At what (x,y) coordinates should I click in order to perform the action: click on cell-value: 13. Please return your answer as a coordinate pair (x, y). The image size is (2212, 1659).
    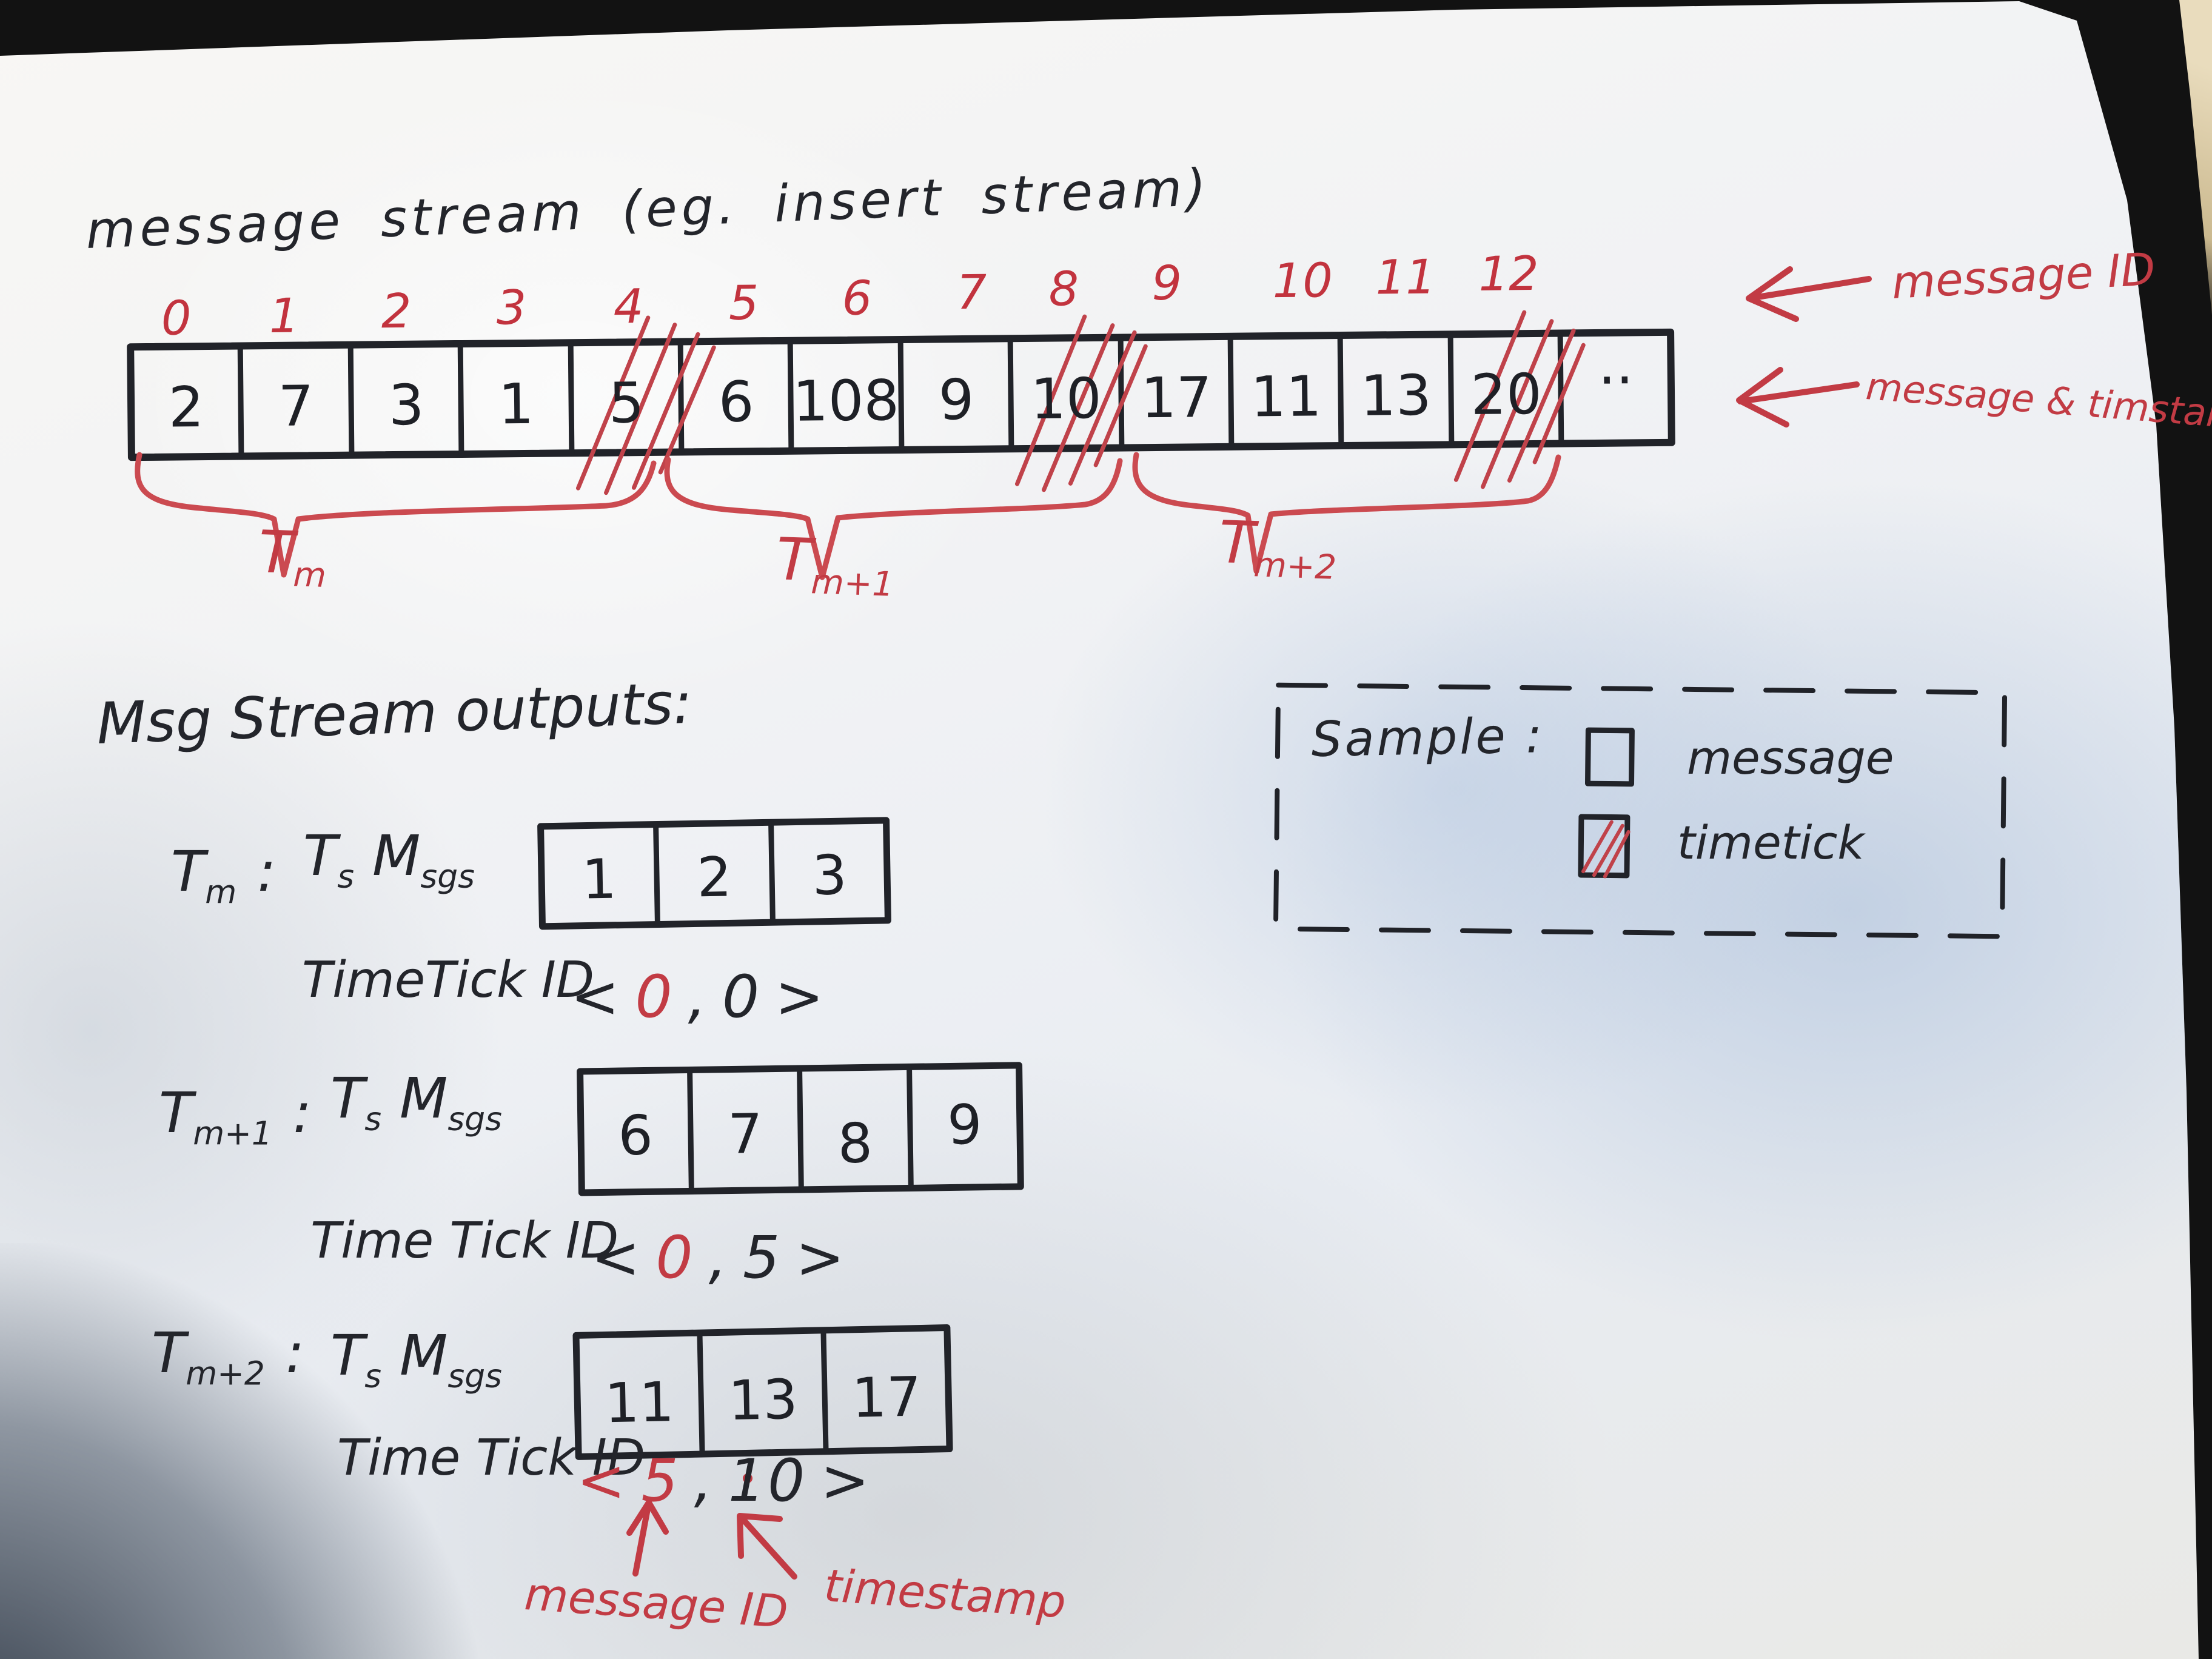
    Looking at the image, I should click on (1396, 396).